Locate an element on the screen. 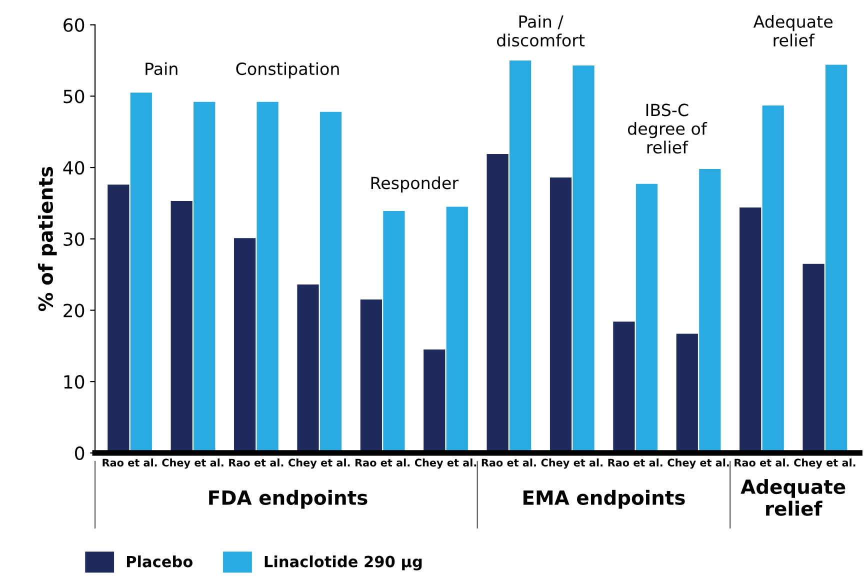 This screenshot has width=864, height=577. legend-label: Placebo is located at coordinates (159, 561).